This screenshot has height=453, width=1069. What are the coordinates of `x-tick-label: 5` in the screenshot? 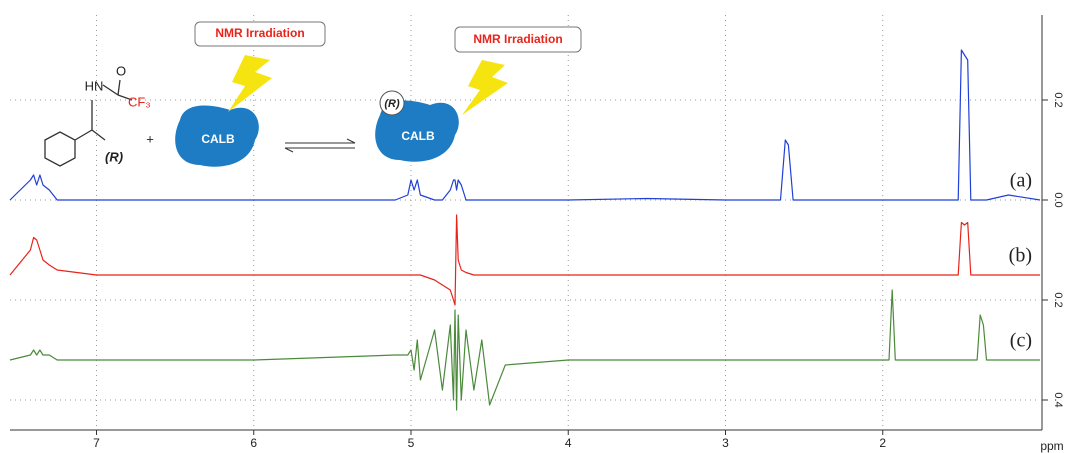 It's located at (411, 443).